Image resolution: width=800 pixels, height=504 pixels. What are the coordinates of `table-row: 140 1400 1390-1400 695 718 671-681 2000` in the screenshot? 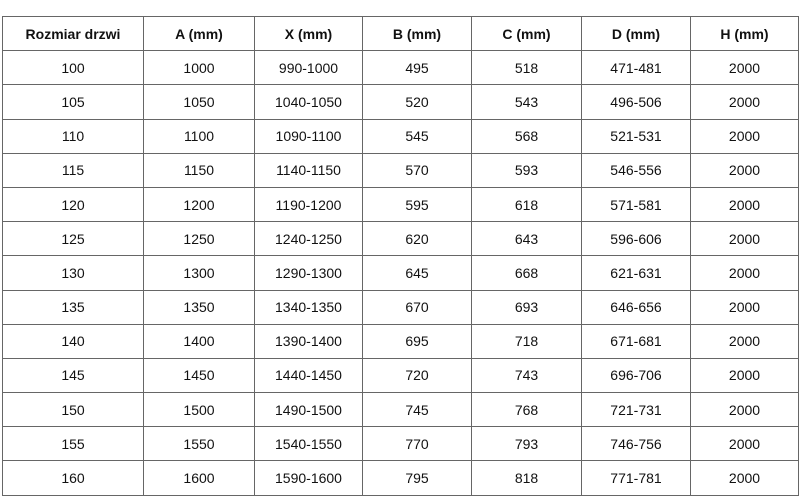 It's located at (400, 341).